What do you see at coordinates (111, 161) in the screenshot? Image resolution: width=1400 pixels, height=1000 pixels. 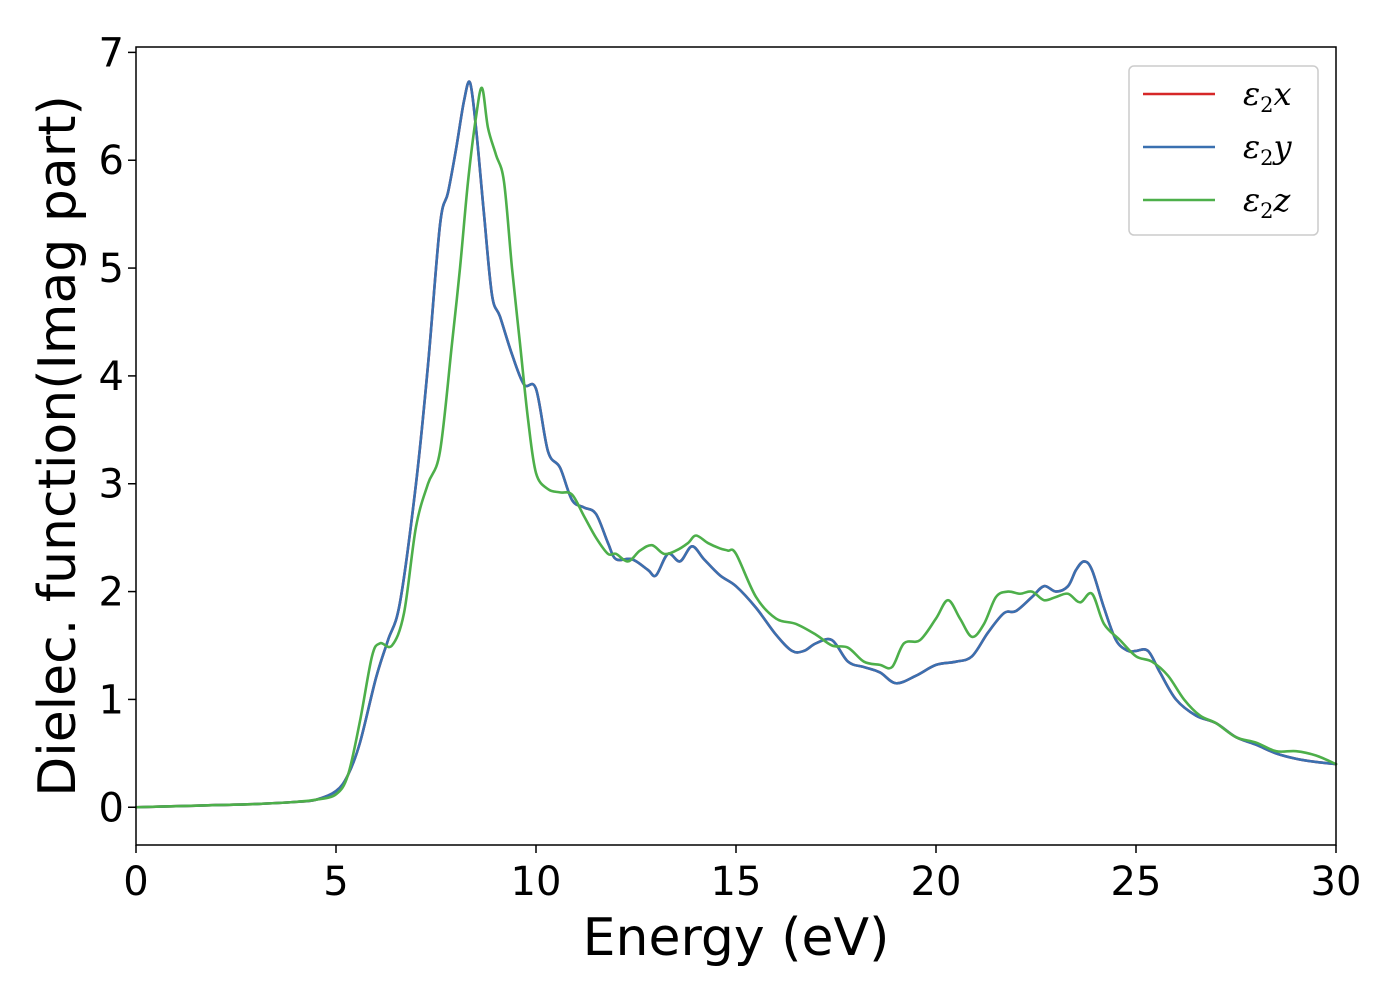 I see `y-tick-label: 6` at bounding box center [111, 161].